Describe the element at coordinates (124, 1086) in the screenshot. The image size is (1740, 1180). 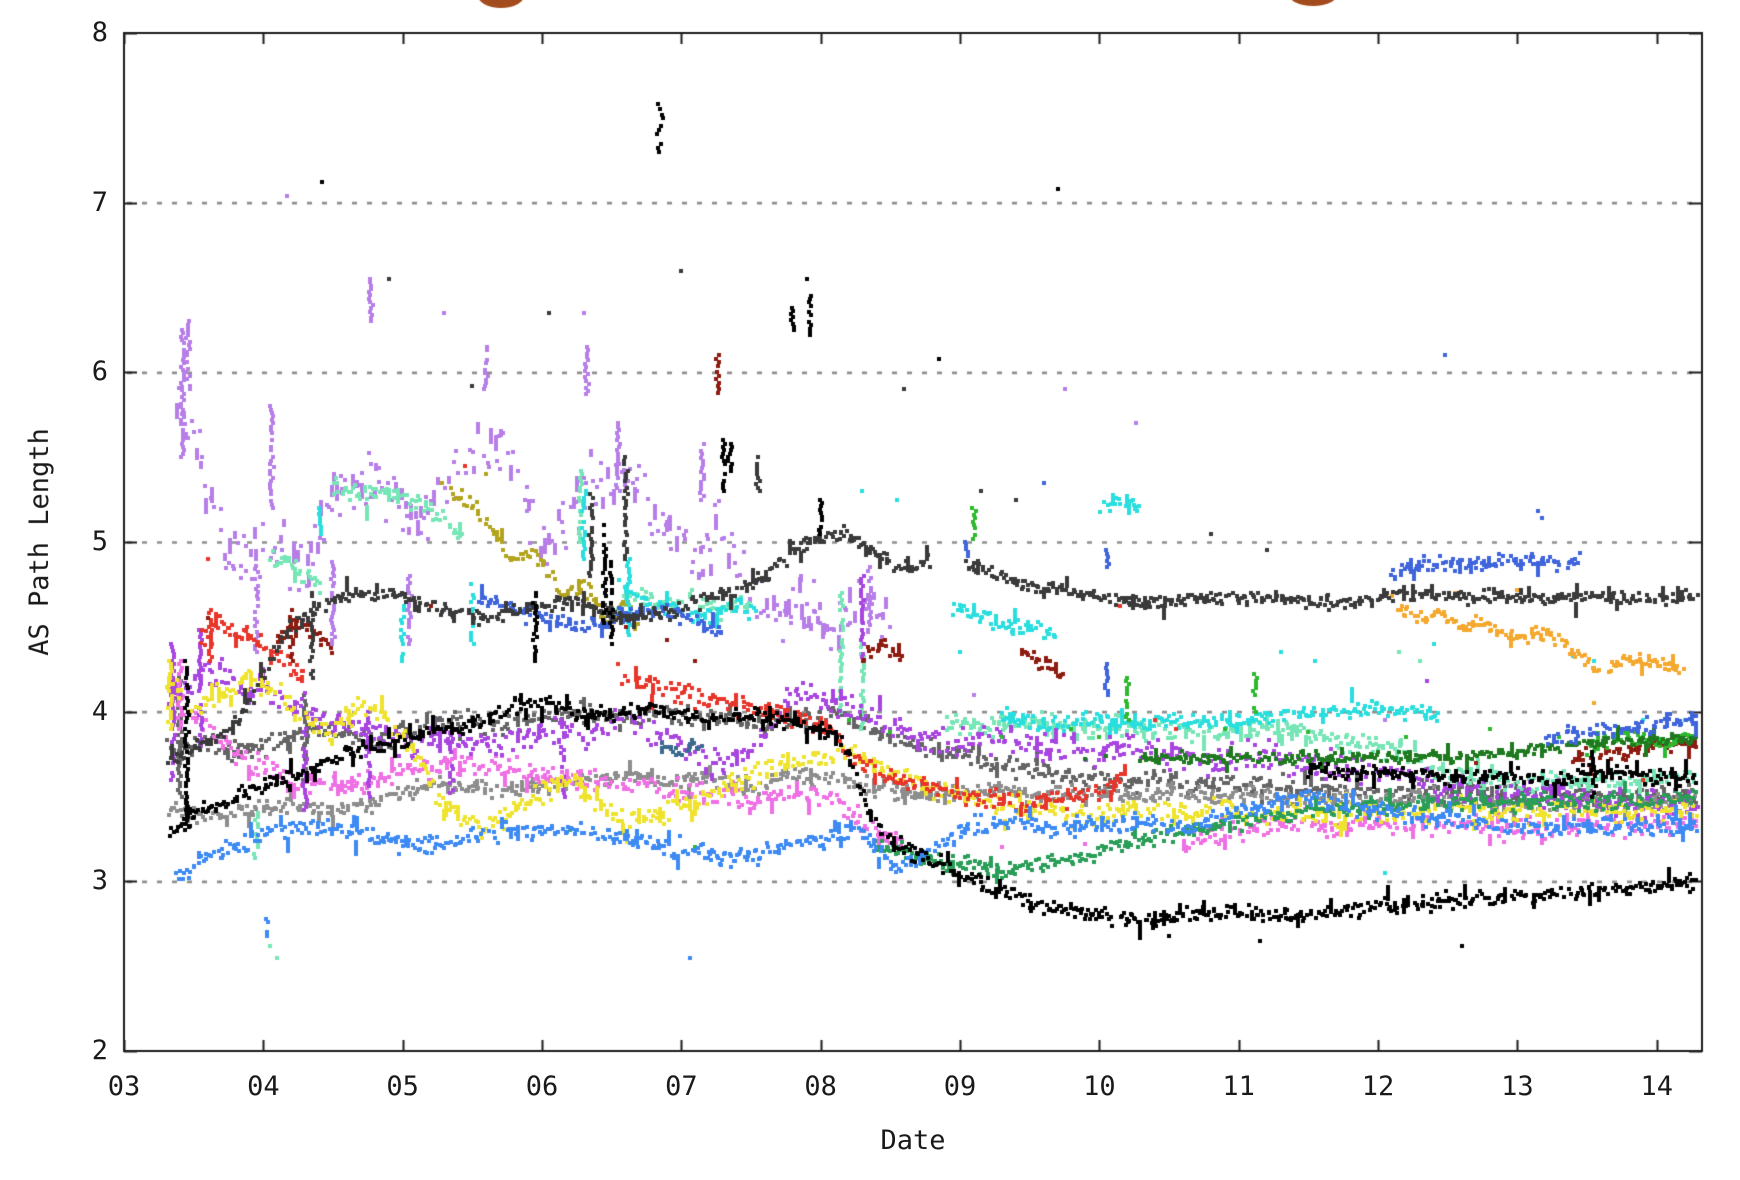
I see `x-tick-label: 03` at that location.